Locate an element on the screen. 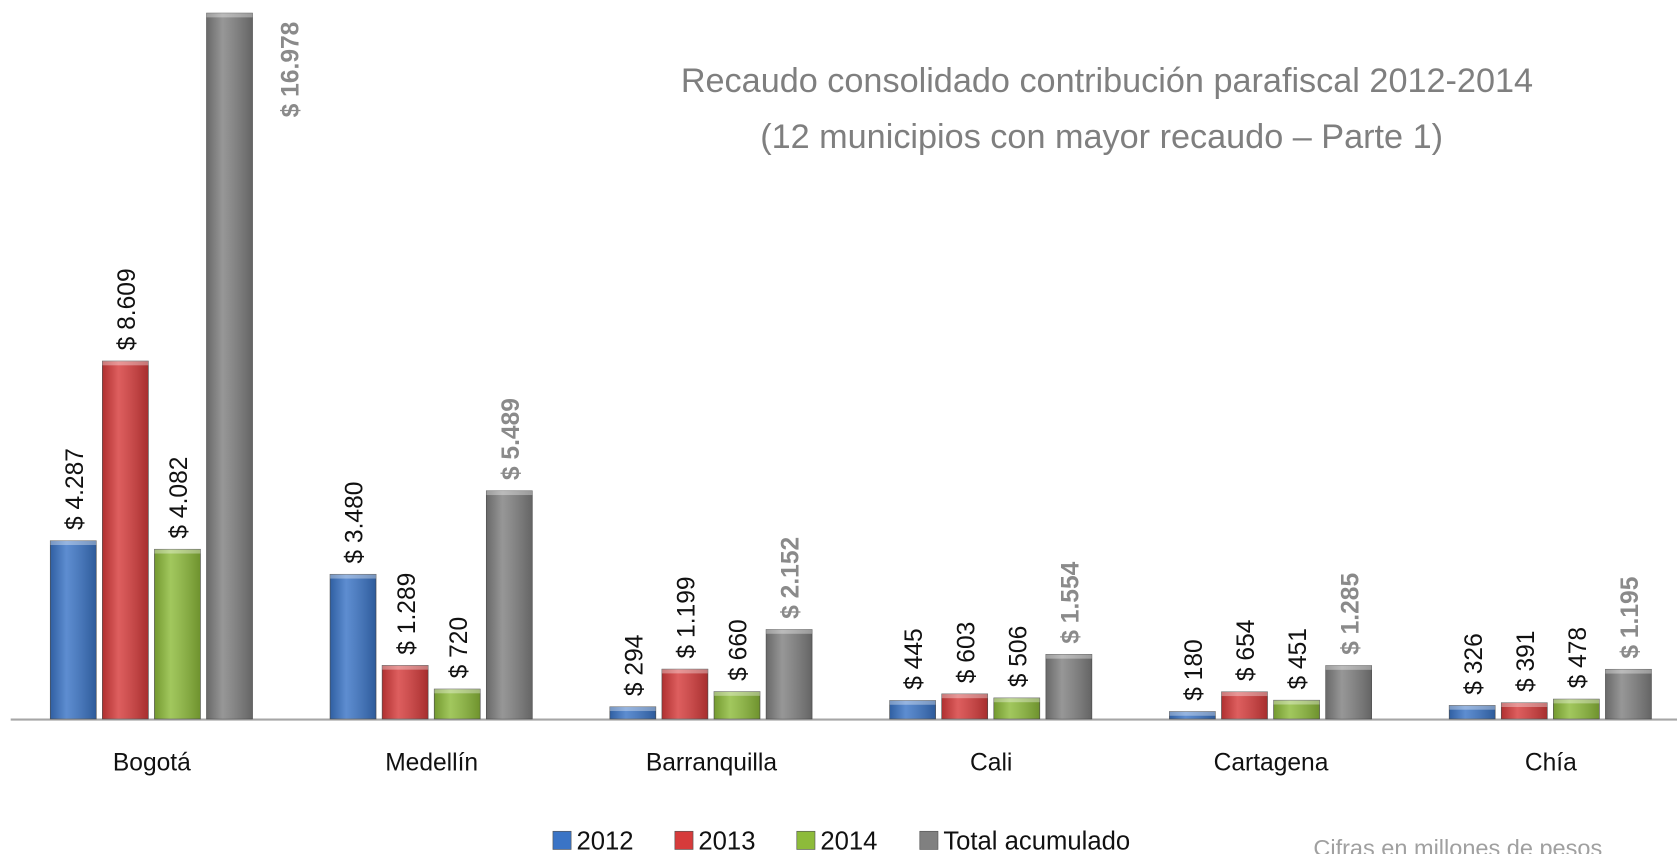 The image size is (1677, 854). data-label: $ 660 is located at coordinates (739, 650).